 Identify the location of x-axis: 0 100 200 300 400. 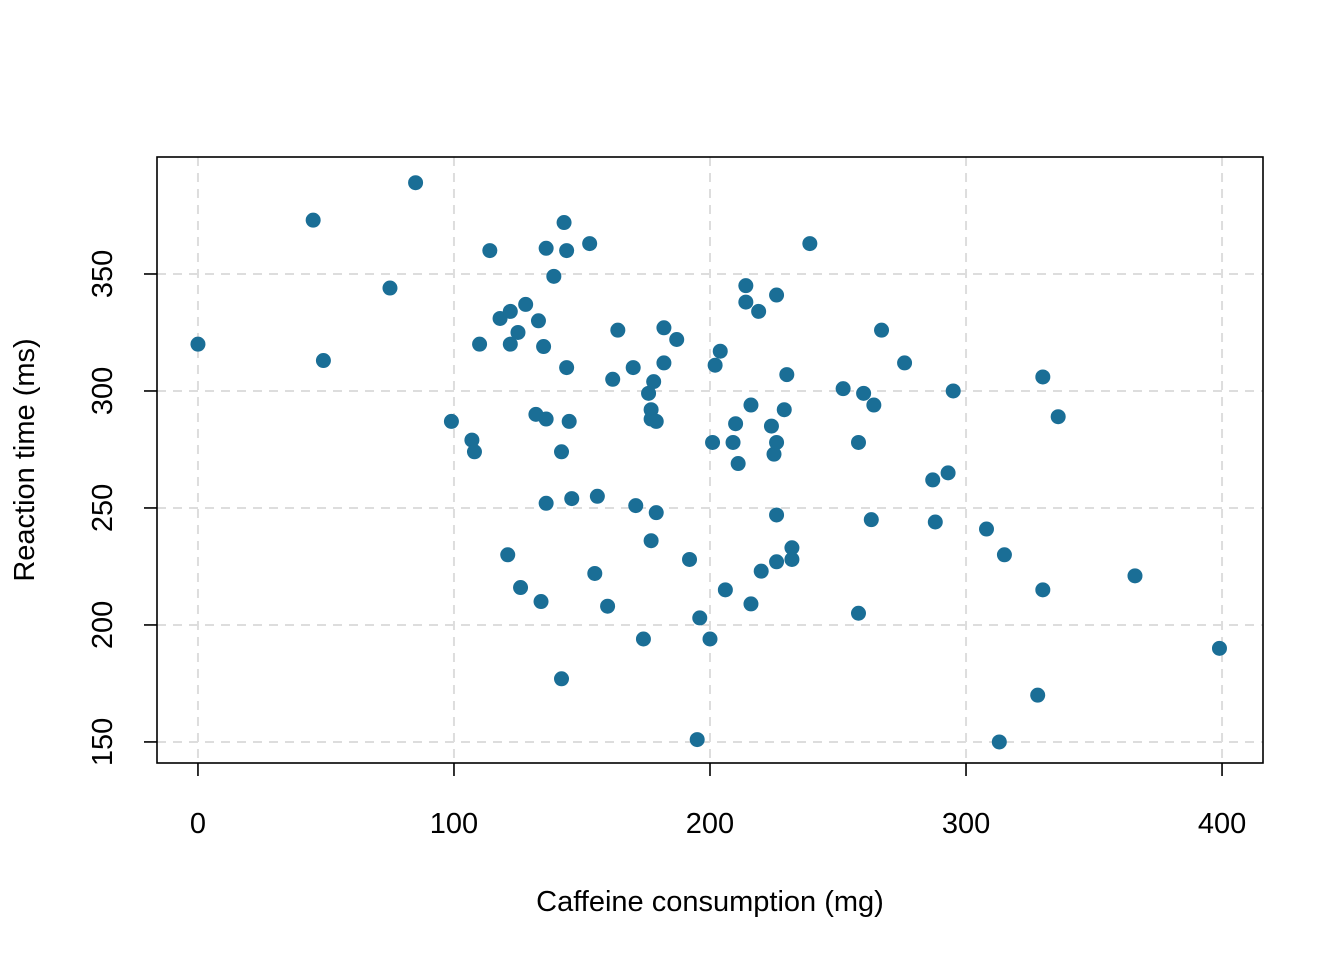
(718, 801).